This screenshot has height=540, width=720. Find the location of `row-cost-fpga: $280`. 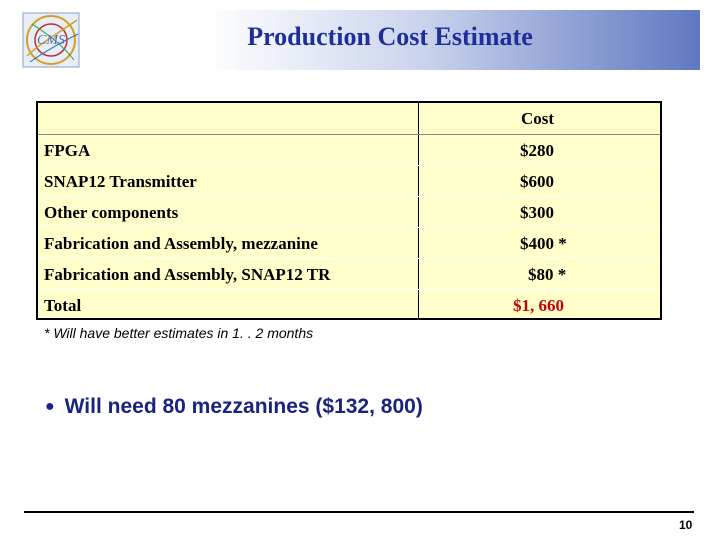

row-cost-fpga: $280 is located at coordinates (537, 150).